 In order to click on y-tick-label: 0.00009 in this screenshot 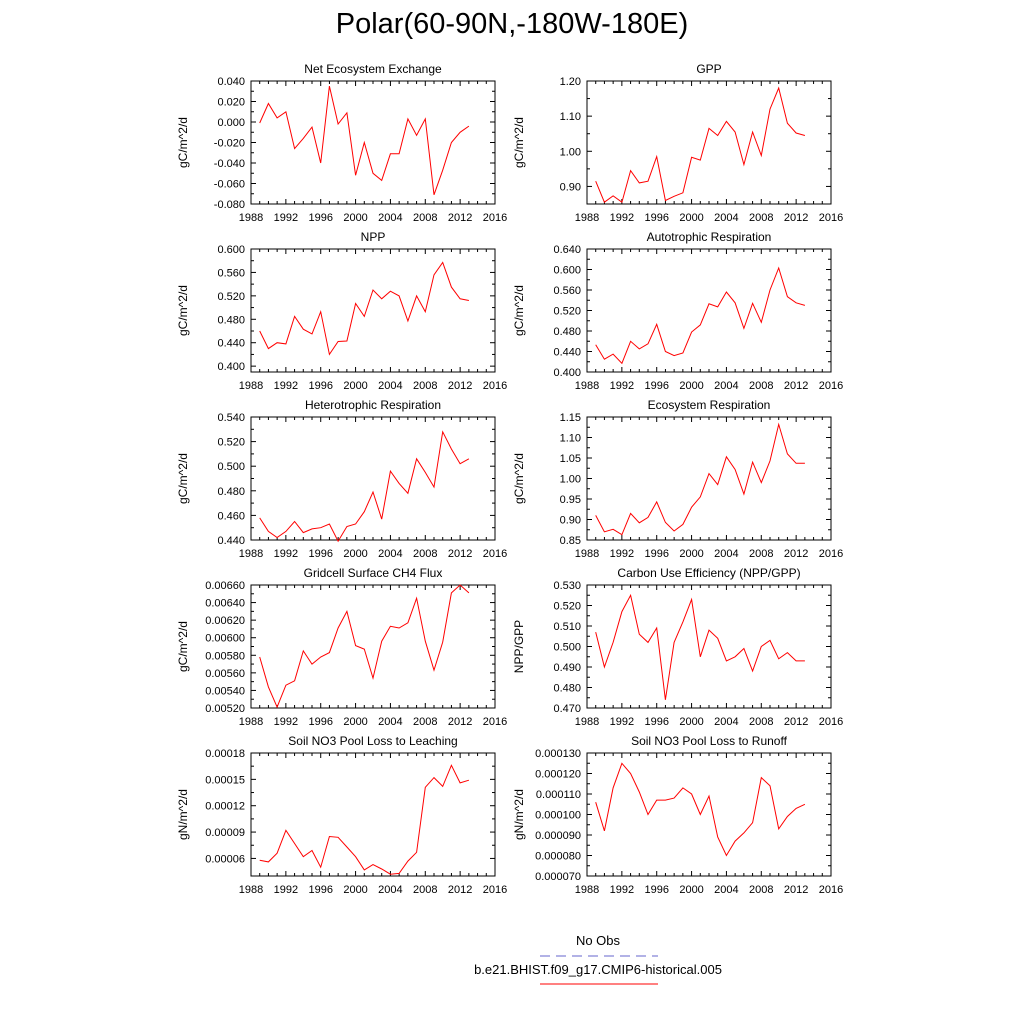, I will do `click(225, 833)`.